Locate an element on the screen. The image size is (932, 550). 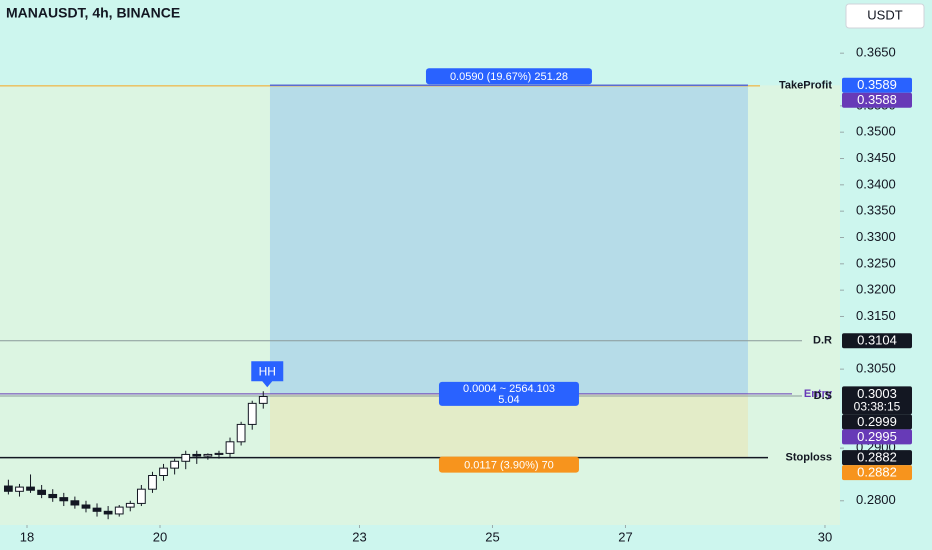
price-label: 0.2999 is located at coordinates (877, 421).